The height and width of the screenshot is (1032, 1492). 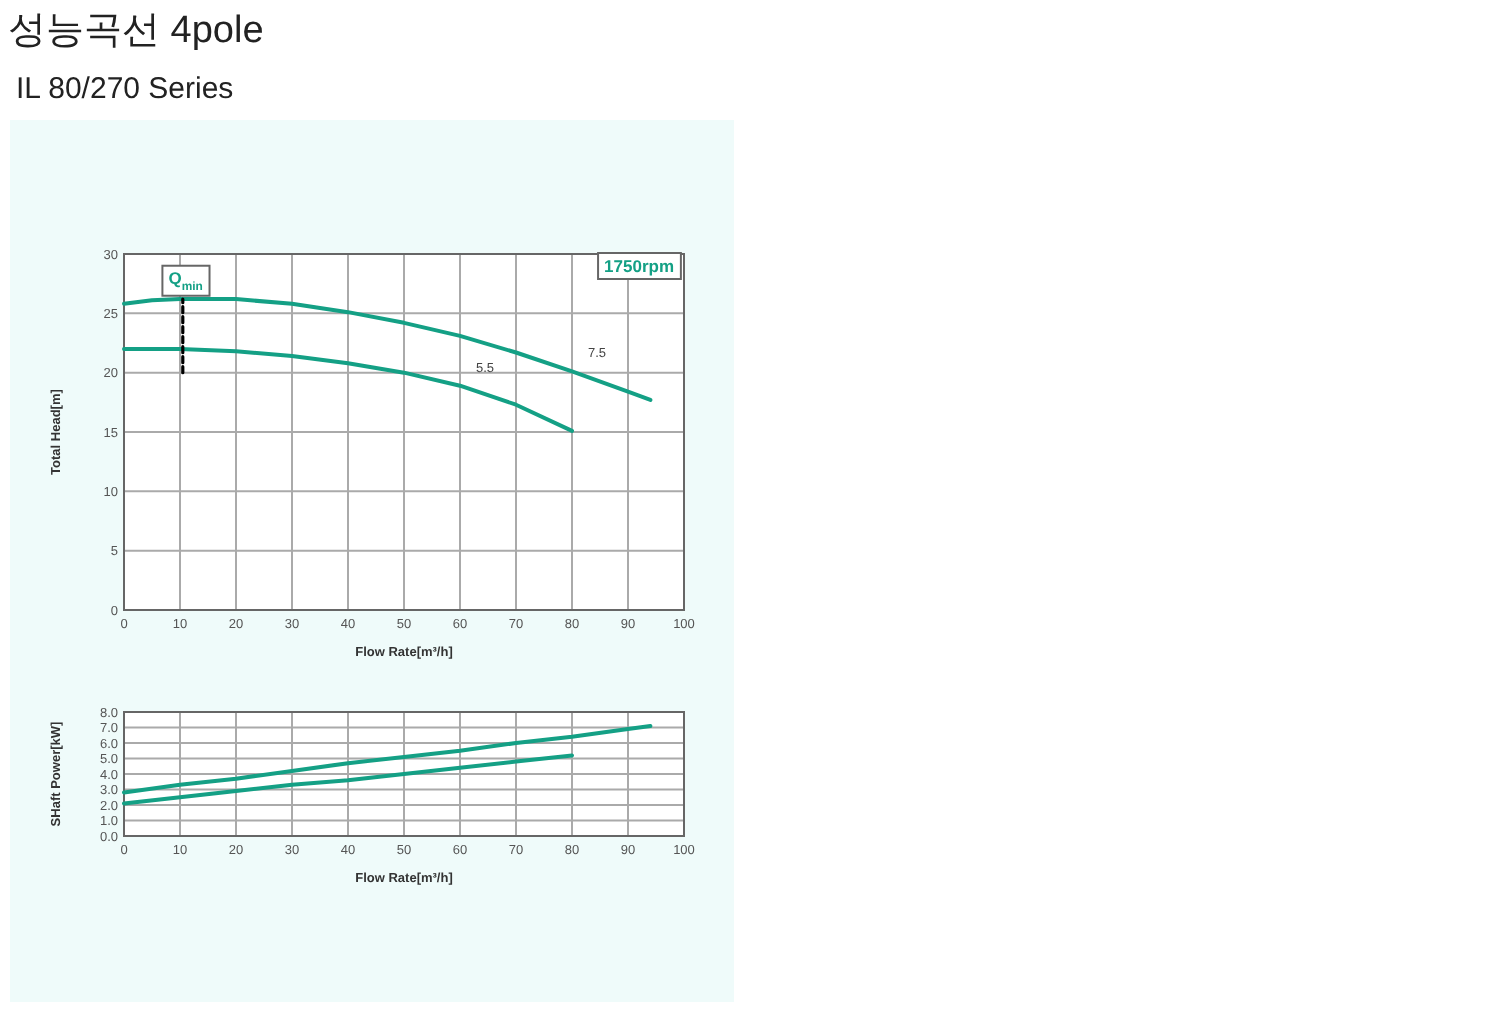 What do you see at coordinates (186, 280) in the screenshot?
I see `annotation: Q$_{min}$` at bounding box center [186, 280].